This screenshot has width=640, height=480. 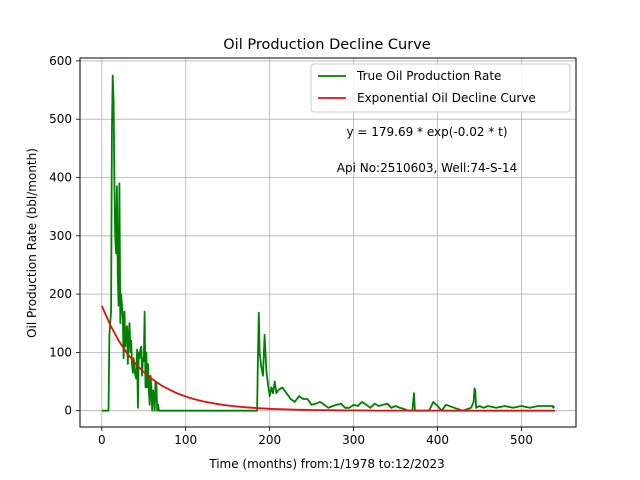 I want to click on y-tick-label: 0, so click(x=68, y=411).